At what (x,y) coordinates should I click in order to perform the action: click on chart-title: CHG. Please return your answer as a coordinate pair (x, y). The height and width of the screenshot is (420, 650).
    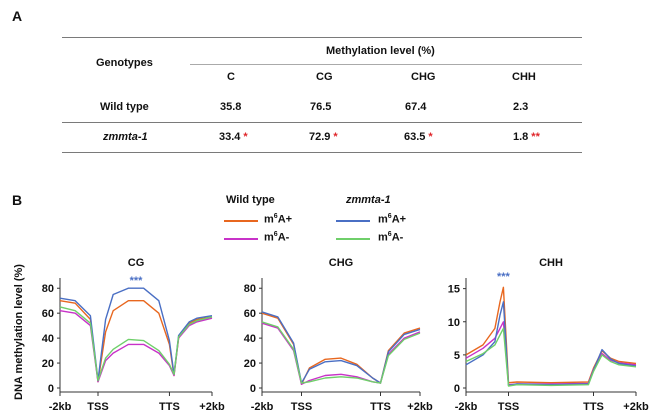
    Looking at the image, I should click on (341, 263).